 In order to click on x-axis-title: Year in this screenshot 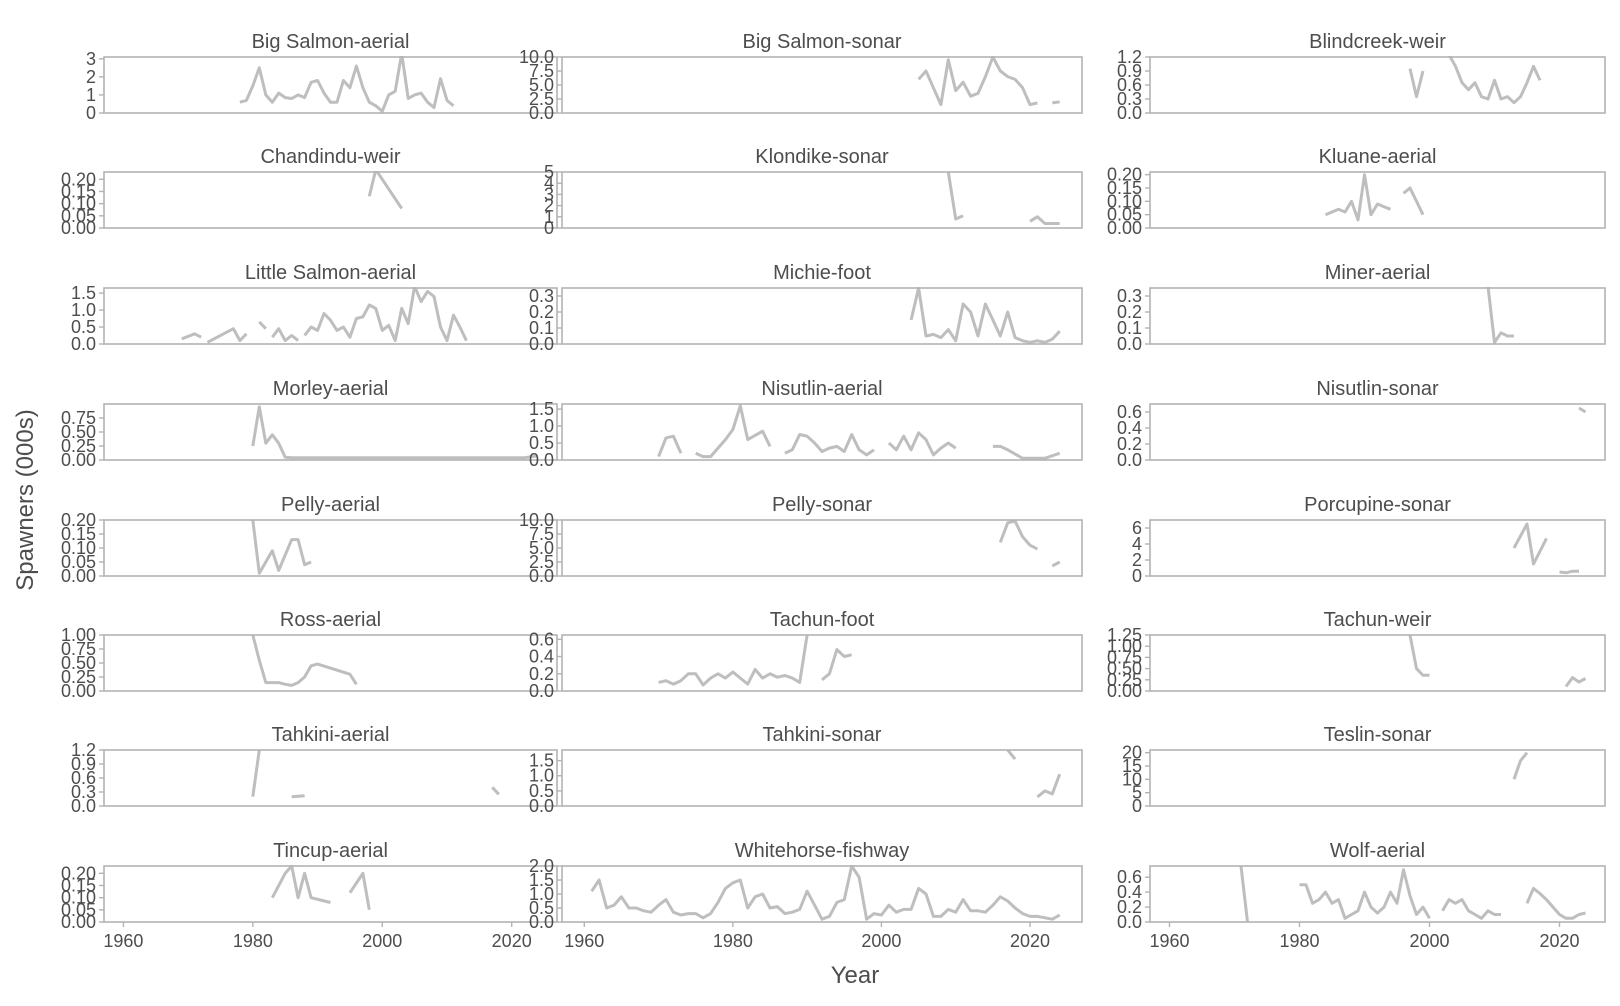, I will do `click(855, 975)`.